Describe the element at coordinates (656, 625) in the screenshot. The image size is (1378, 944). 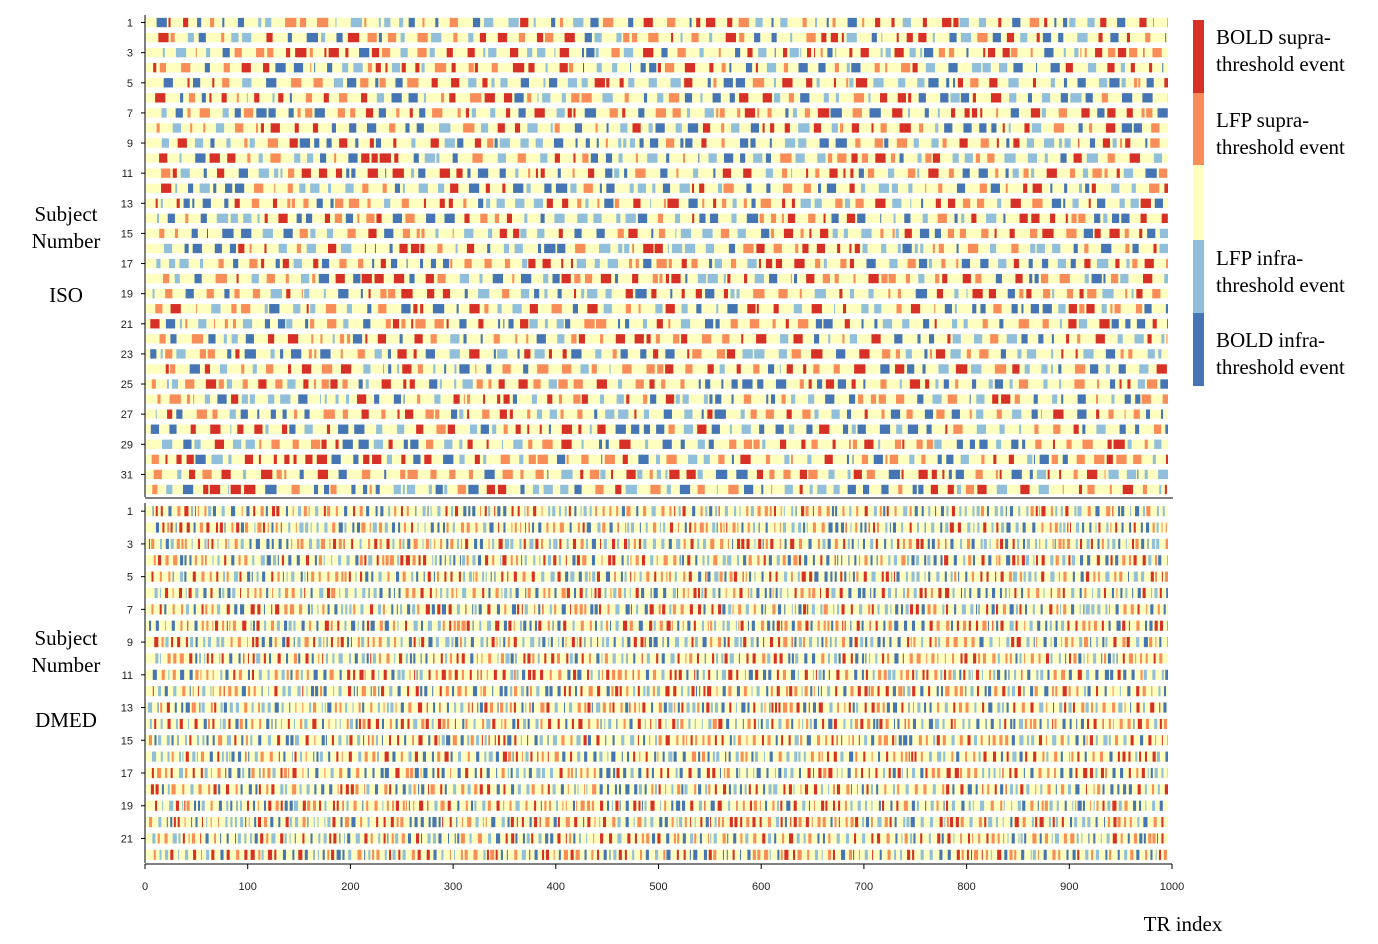
I see `subject-row-band` at that location.